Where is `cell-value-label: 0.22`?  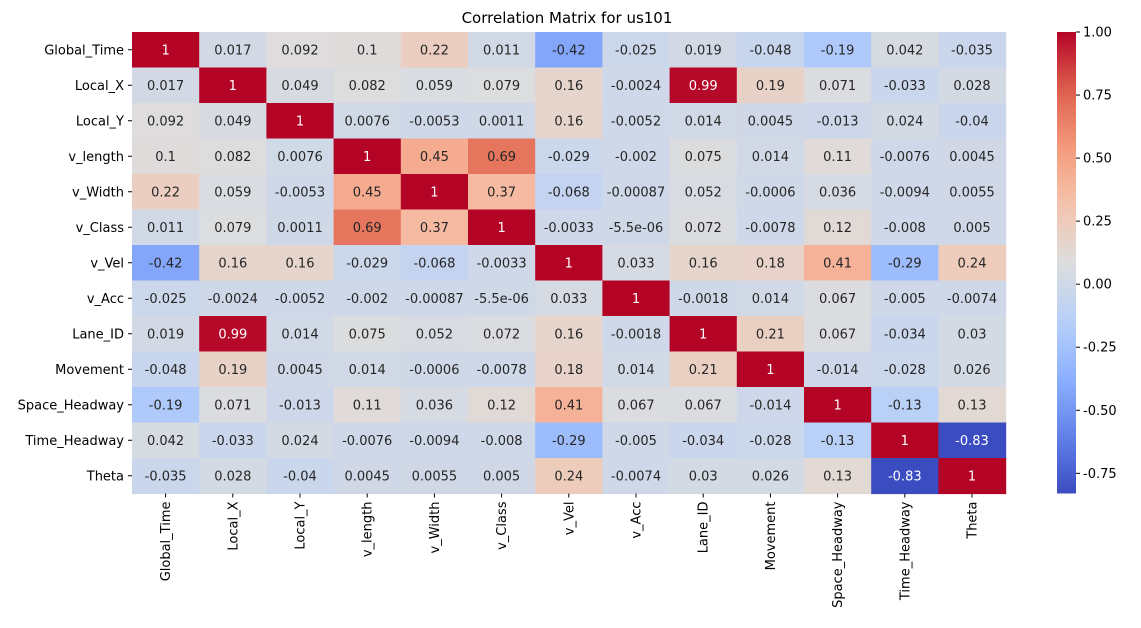
cell-value-label: 0.22 is located at coordinates (165, 192).